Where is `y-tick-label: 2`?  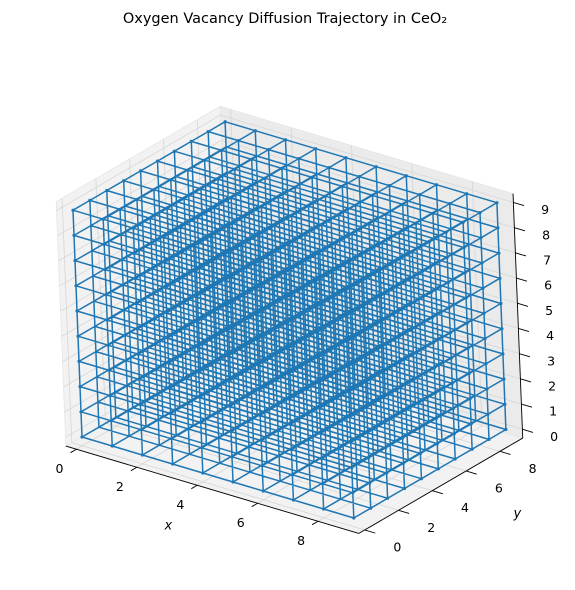 y-tick-label: 2 is located at coordinates (431, 527).